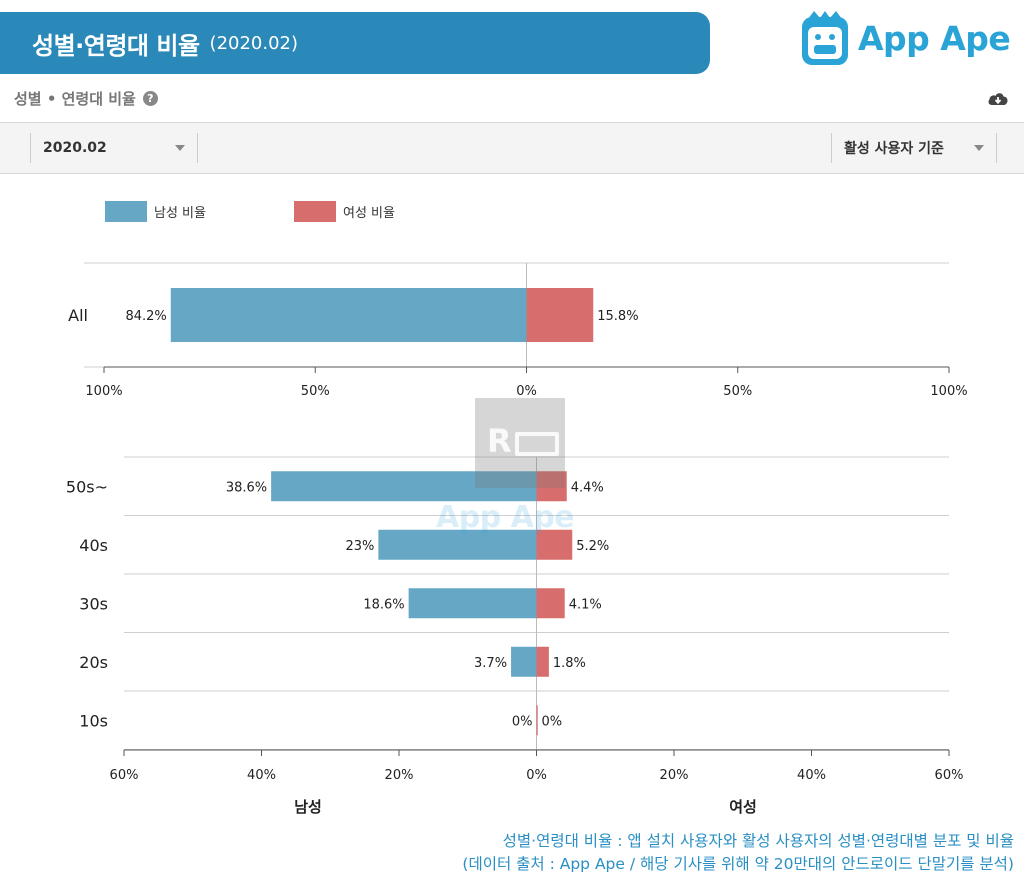 The width and height of the screenshot is (1024, 891). What do you see at coordinates (542, 661) in the screenshot?
I see `bar-female-20s` at bounding box center [542, 661].